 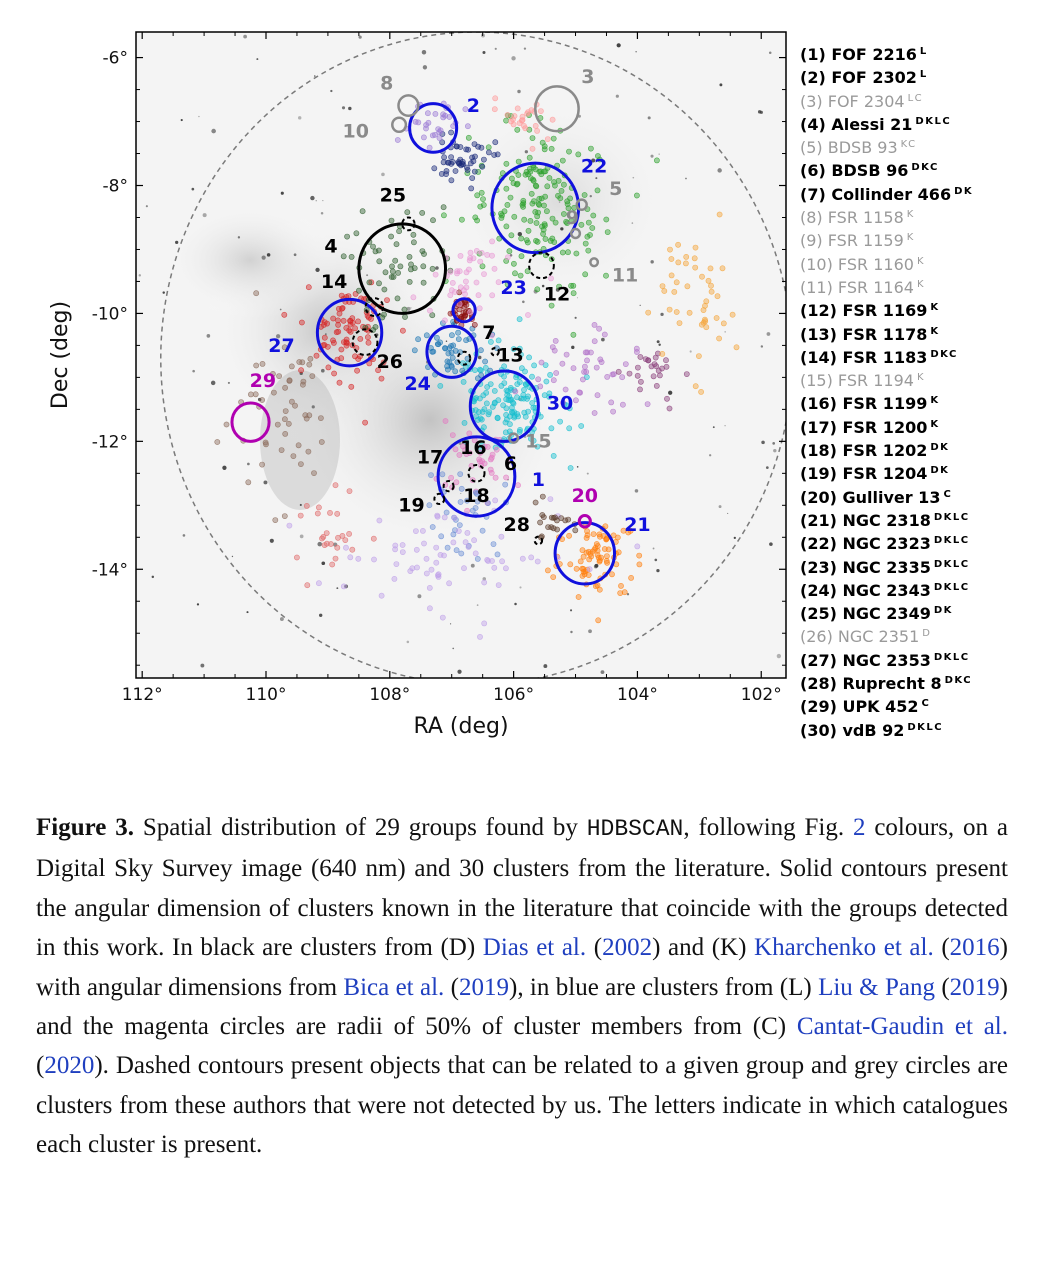 I want to click on caption-text: , following Fig., so click(x=768, y=827).